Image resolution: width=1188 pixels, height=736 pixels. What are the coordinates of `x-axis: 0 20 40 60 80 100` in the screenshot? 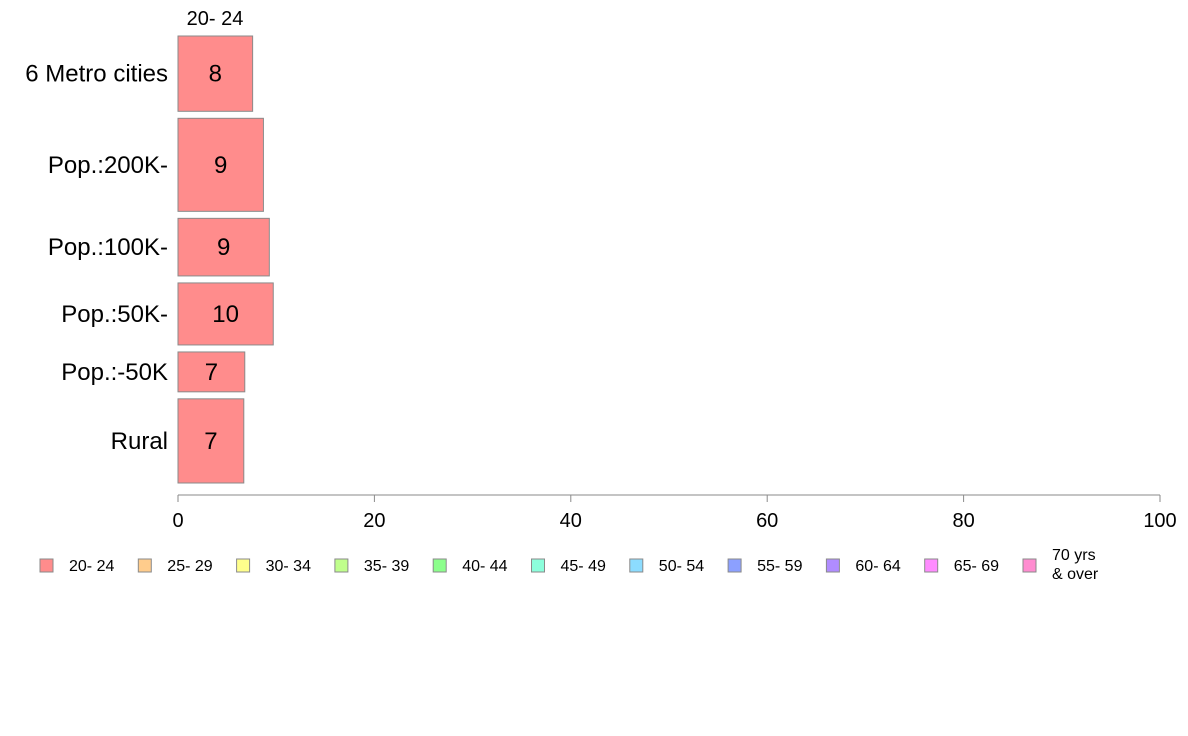 It's located at (674, 513).